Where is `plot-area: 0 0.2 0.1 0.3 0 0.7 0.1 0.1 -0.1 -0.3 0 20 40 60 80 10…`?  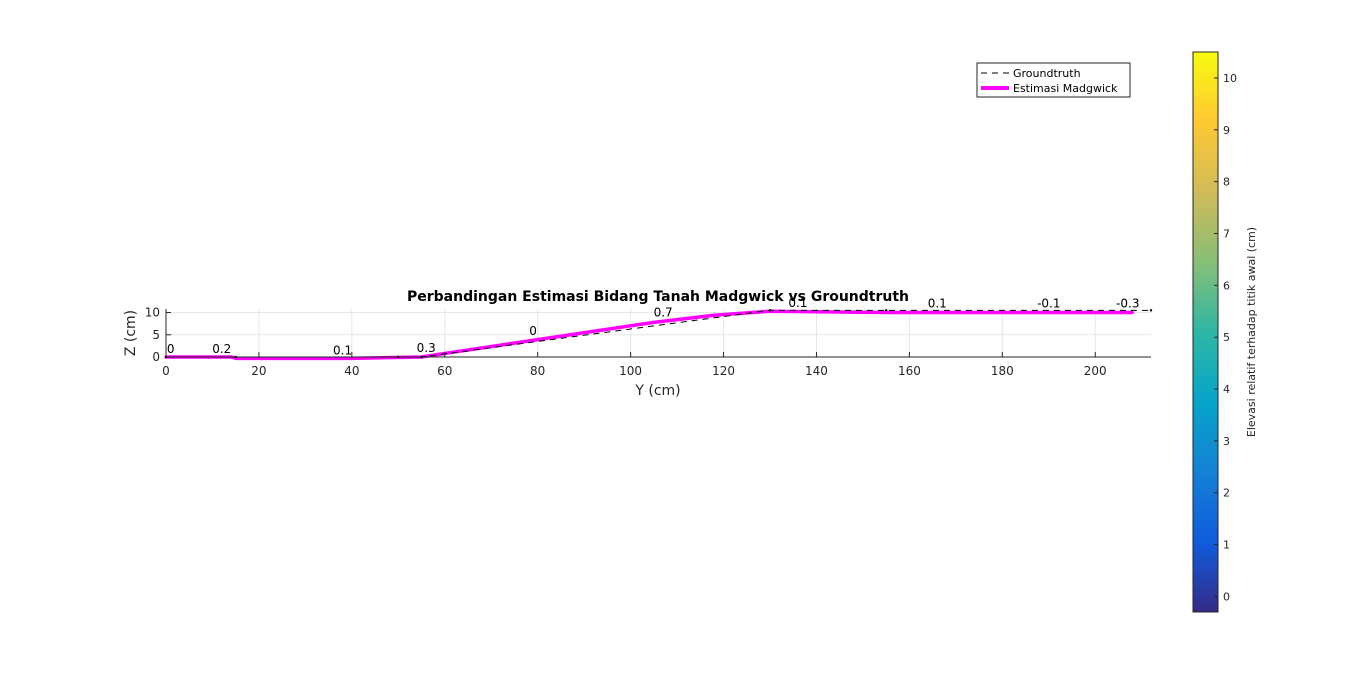 plot-area: 0 0.2 0.1 0.3 0 0.7 0.1 0.1 -0.1 -0.3 0 20 40 60 80 10… is located at coordinates (649, 337).